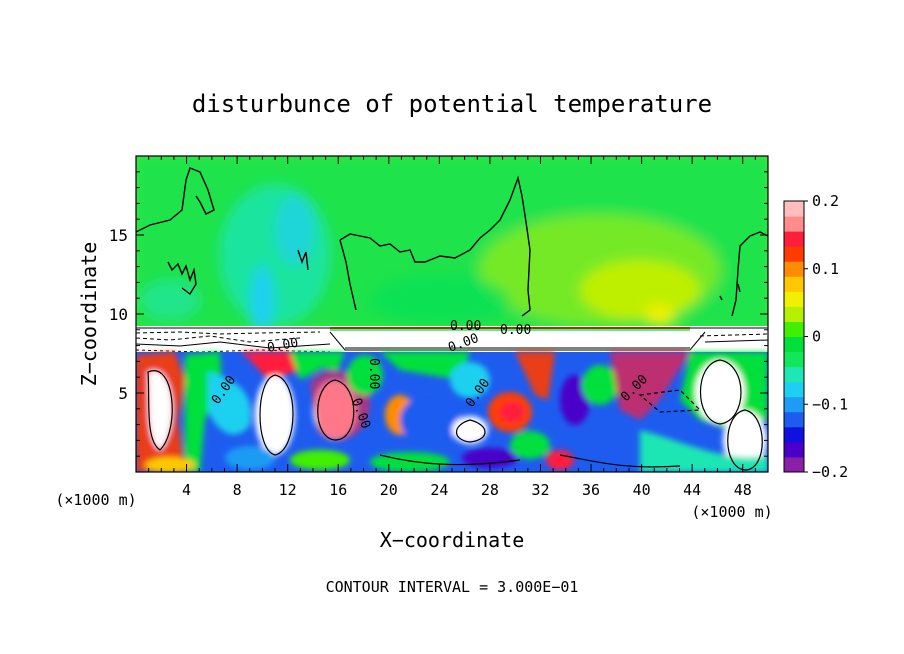 This screenshot has width=904, height=654. I want to click on x-axis-label: X−coordinate, so click(452, 540).